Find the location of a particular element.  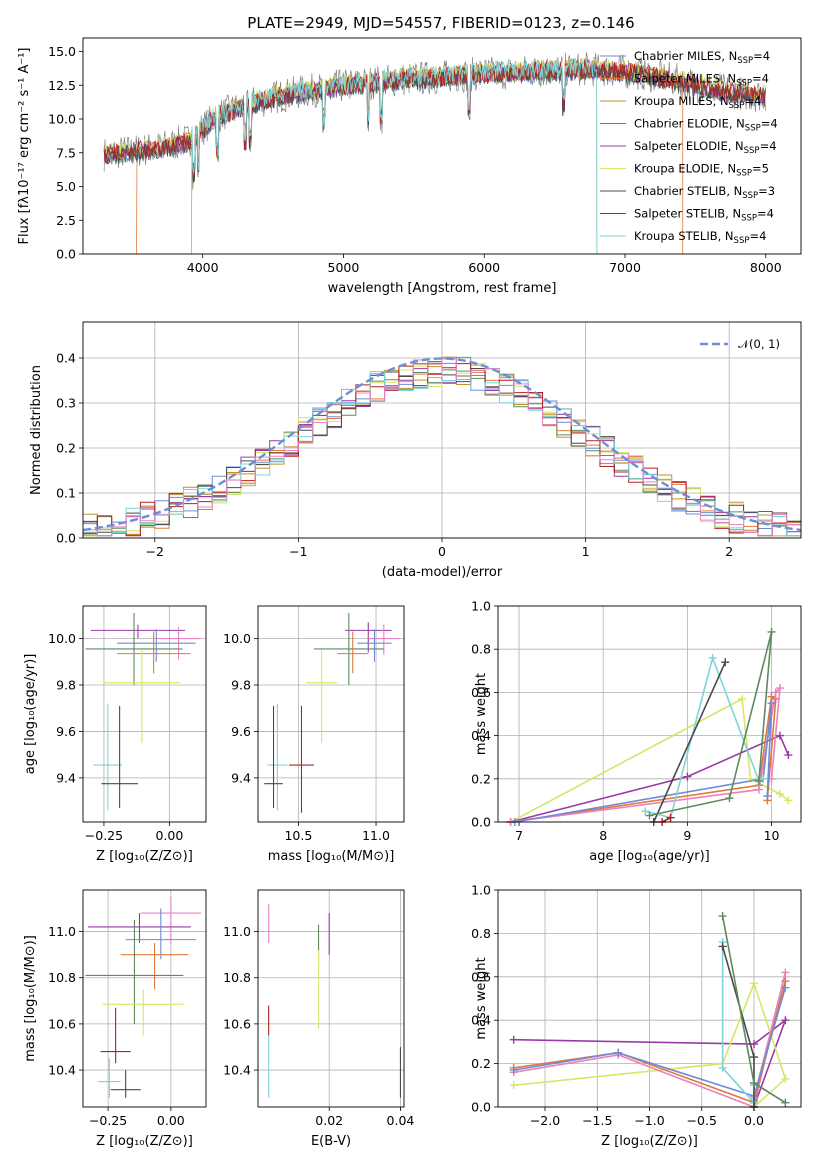

legend-label: Chabrier MILES, NSSP=4 is located at coordinates (702, 57).